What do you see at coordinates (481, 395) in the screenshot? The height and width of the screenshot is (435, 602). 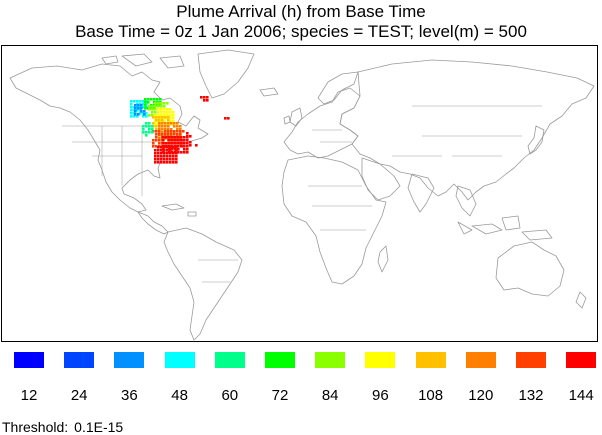 I see `legend-label-120: 120` at bounding box center [481, 395].